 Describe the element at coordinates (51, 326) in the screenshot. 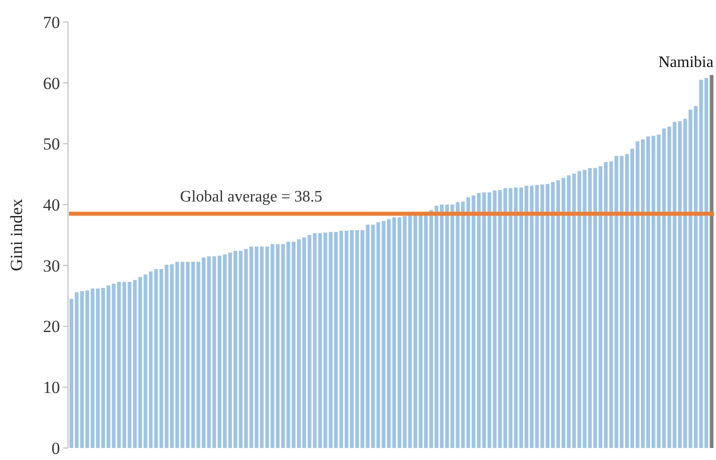

I see `y-tick-label: 20` at that location.